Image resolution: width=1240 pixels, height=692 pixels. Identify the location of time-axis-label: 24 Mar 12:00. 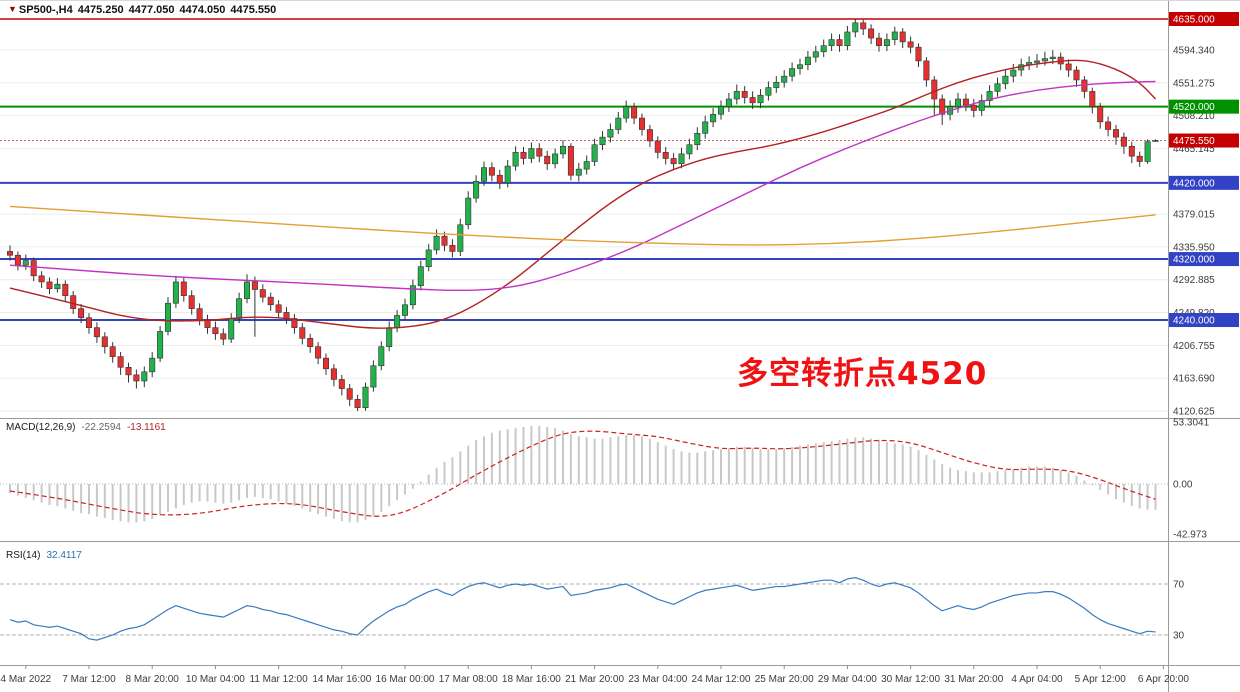
(721, 679).